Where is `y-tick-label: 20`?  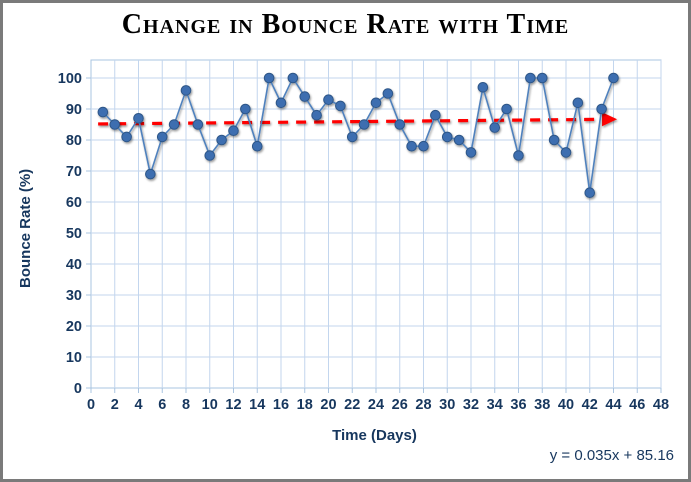 y-tick-label: 20 is located at coordinates (74, 327).